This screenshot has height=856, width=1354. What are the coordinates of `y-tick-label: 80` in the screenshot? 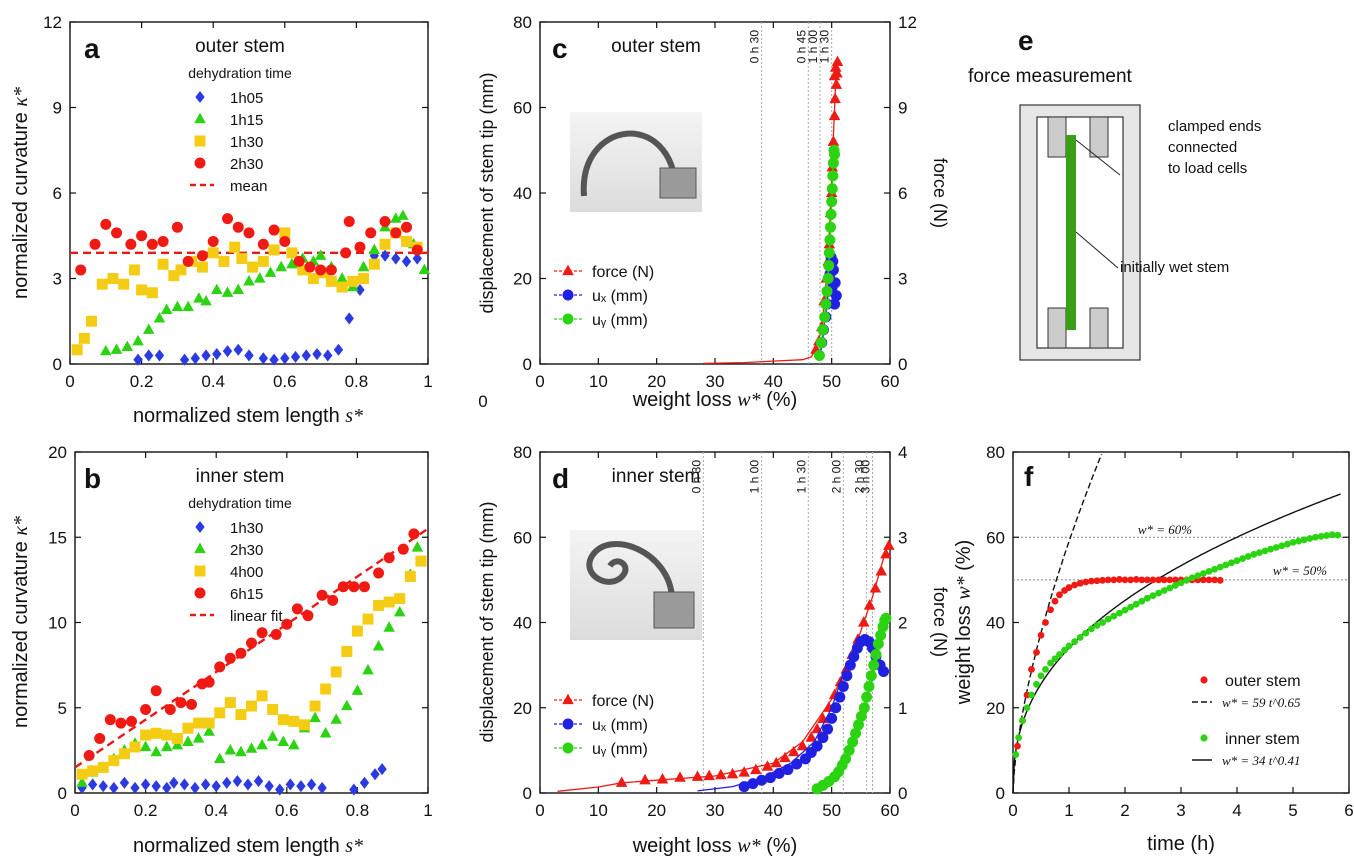 It's located at (995, 452).